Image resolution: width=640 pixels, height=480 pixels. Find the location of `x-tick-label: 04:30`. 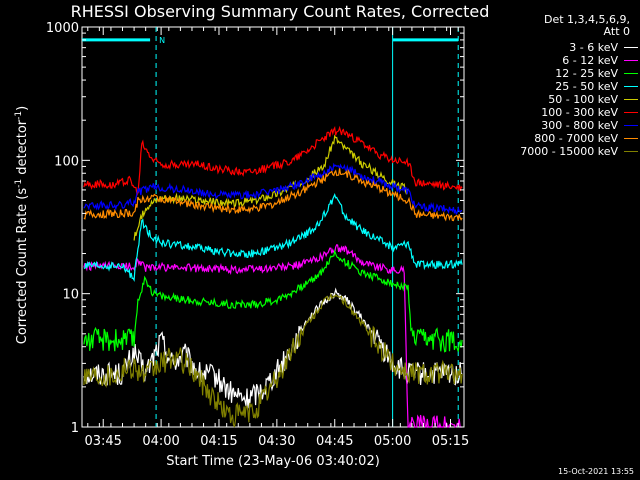

x-tick-label: 04:30 is located at coordinates (276, 441).